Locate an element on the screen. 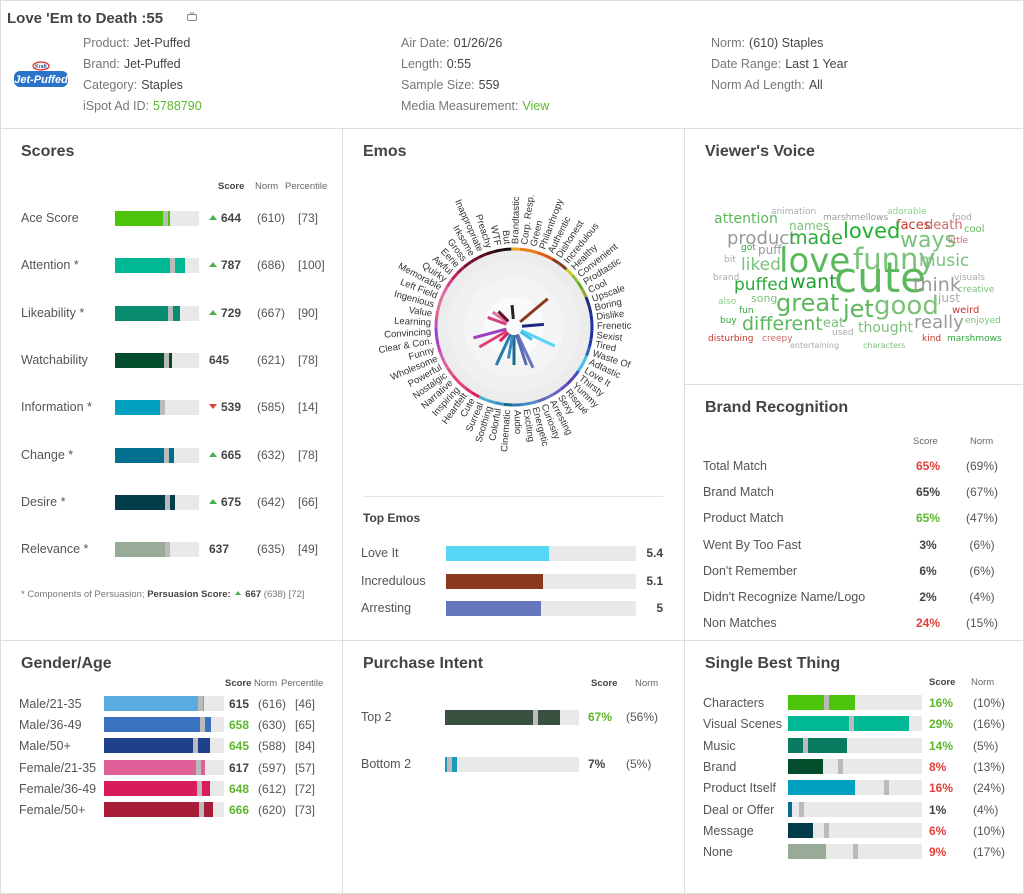  length-value: 0:55 is located at coordinates (459, 64).